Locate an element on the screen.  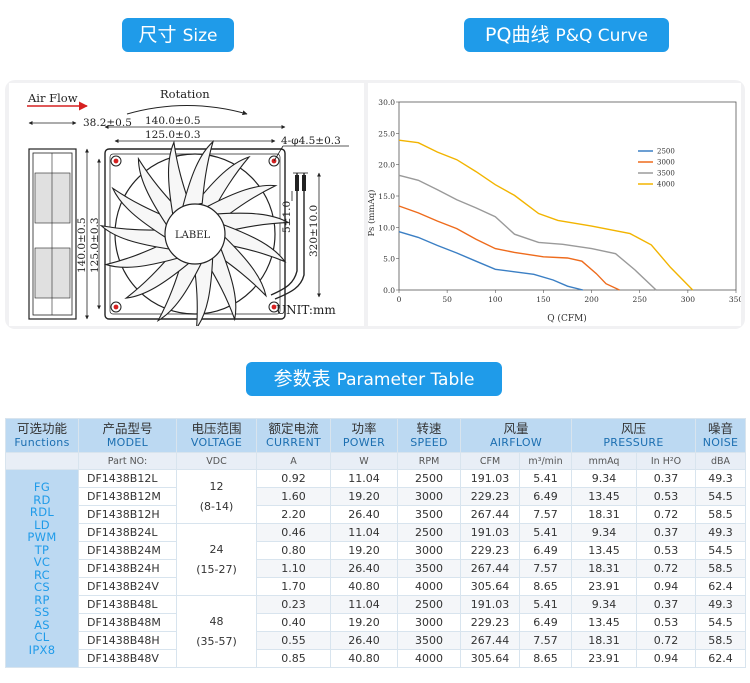
column-header: 风量 AIRFLOW is located at coordinates (516, 435).